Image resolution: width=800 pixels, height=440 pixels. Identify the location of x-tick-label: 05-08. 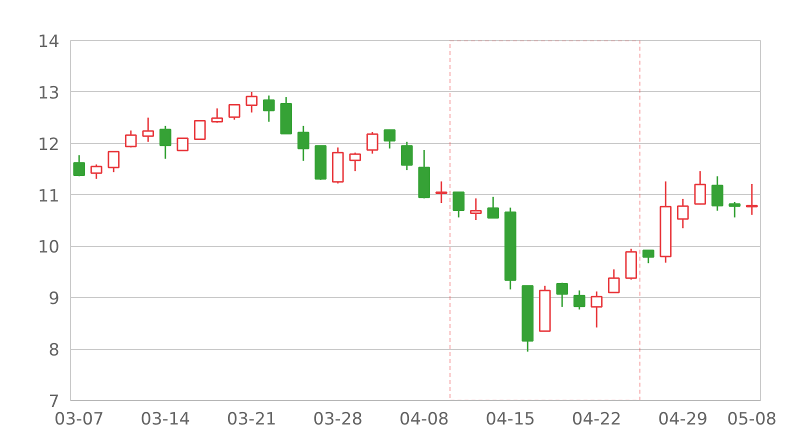
(752, 420).